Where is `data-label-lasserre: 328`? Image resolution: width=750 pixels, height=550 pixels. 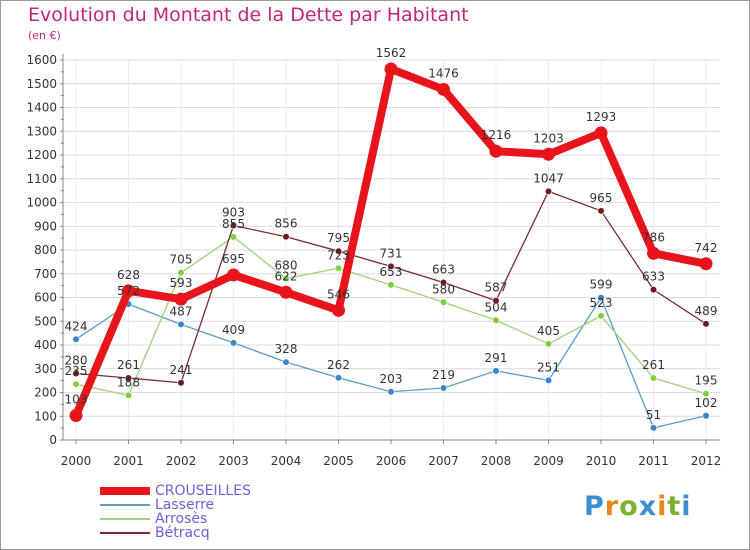 data-label-lasserre: 328 is located at coordinates (286, 349).